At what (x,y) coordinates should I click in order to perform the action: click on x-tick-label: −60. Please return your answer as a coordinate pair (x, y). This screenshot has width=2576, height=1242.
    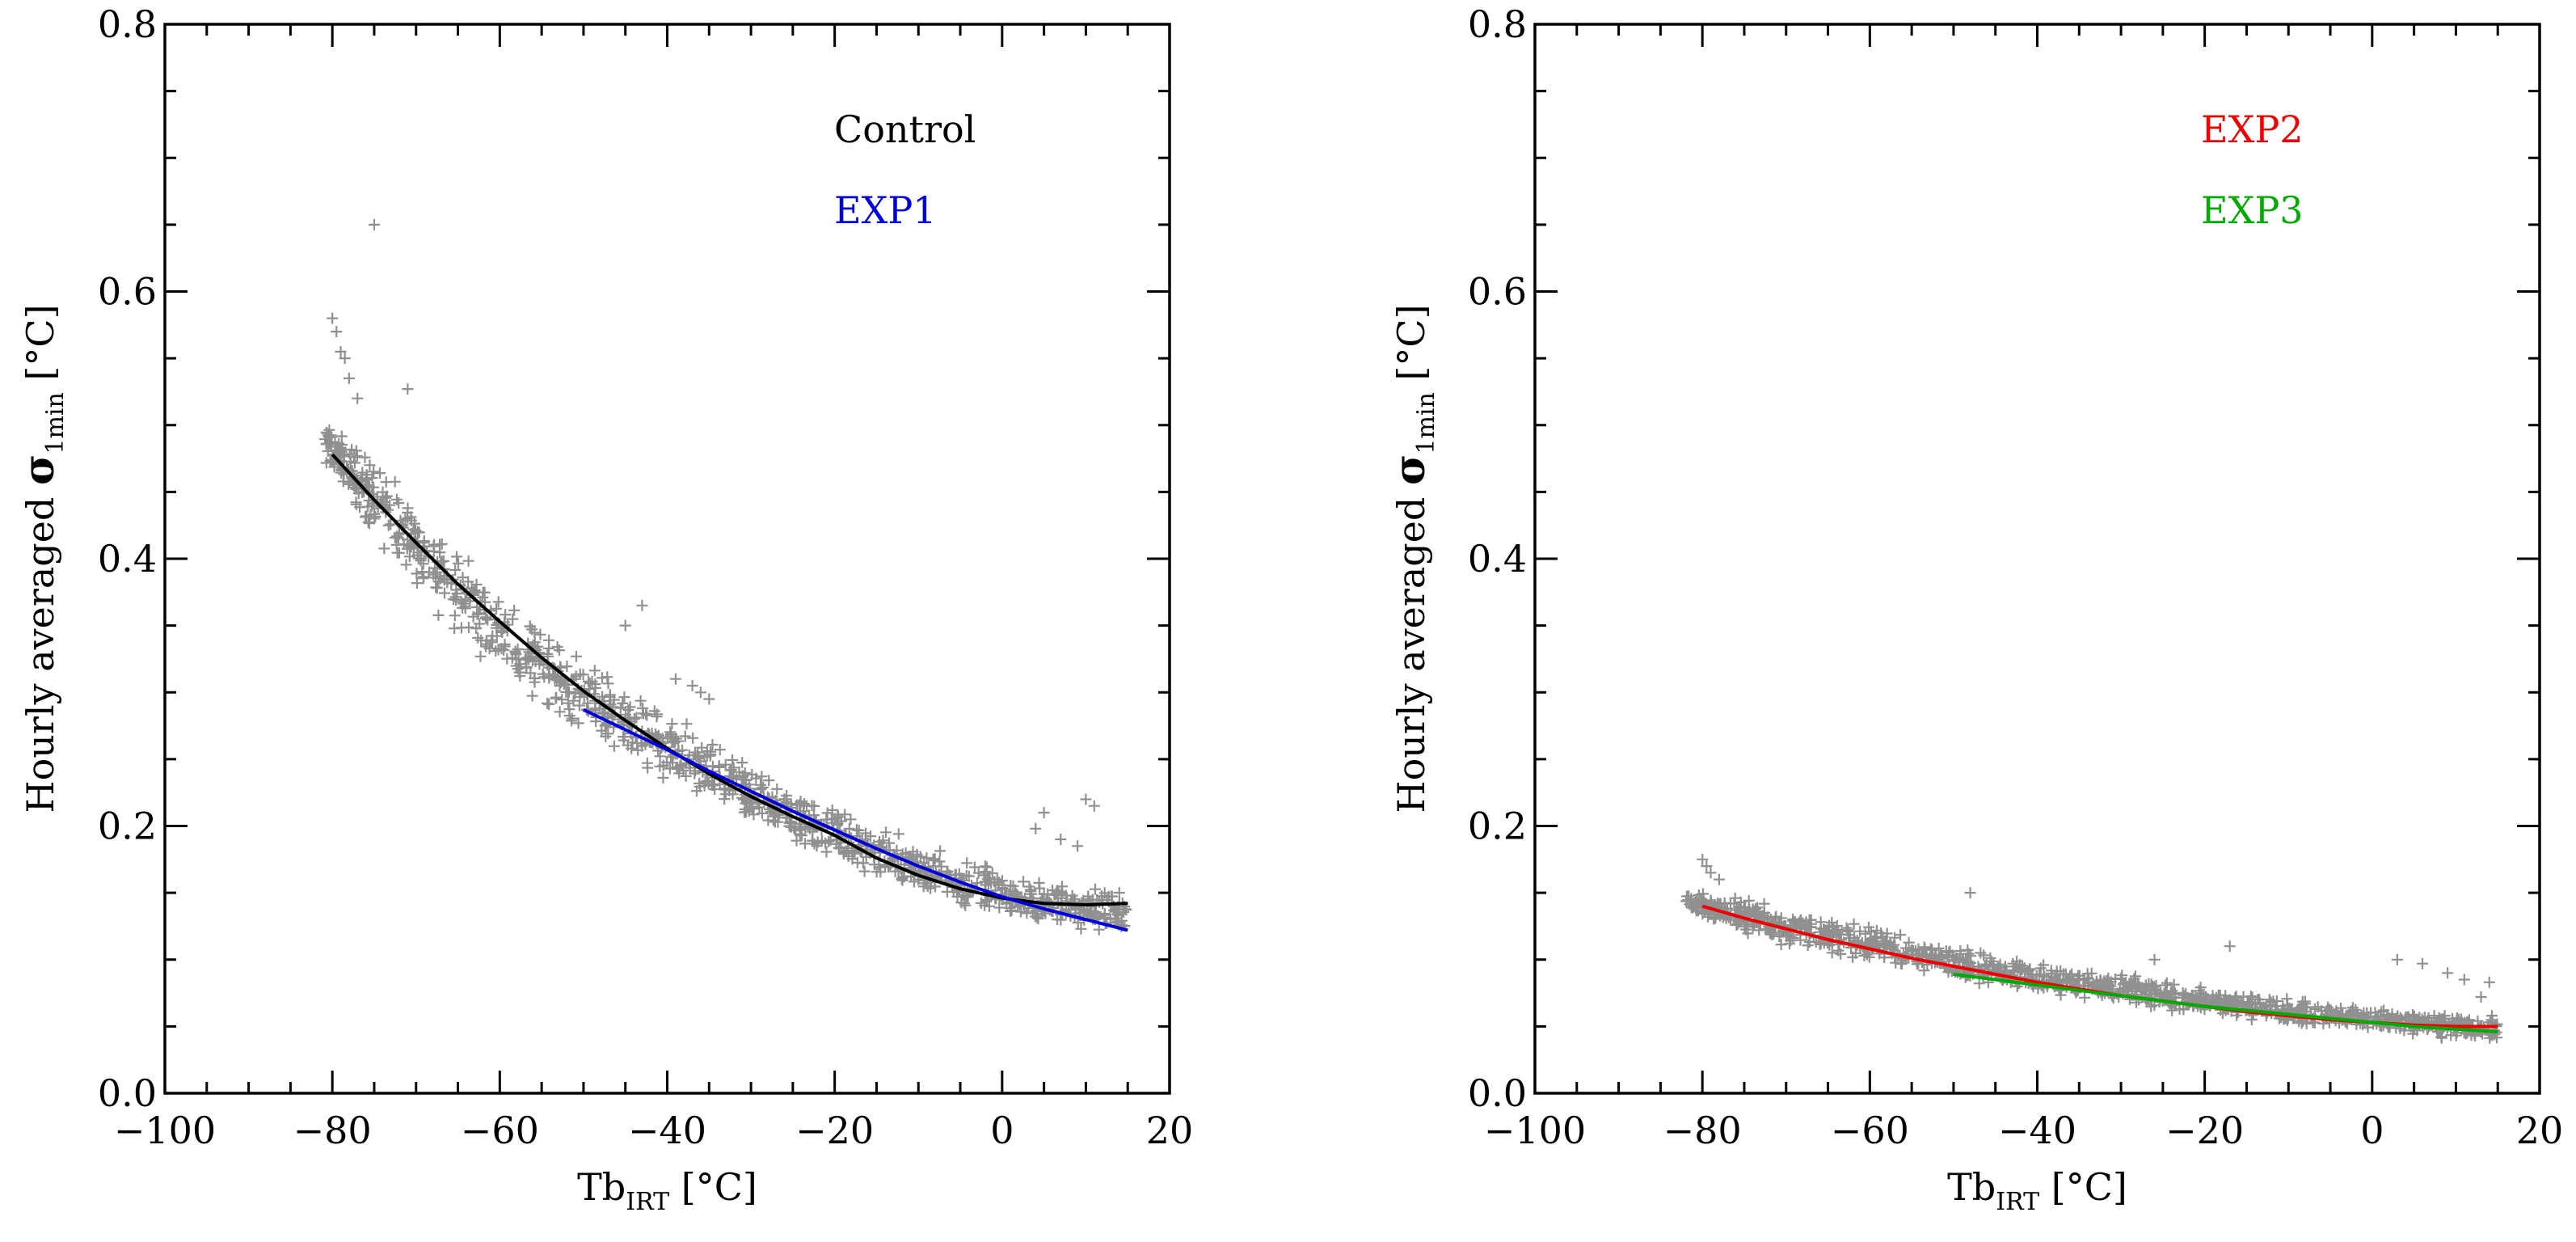
    Looking at the image, I should click on (1870, 1130).